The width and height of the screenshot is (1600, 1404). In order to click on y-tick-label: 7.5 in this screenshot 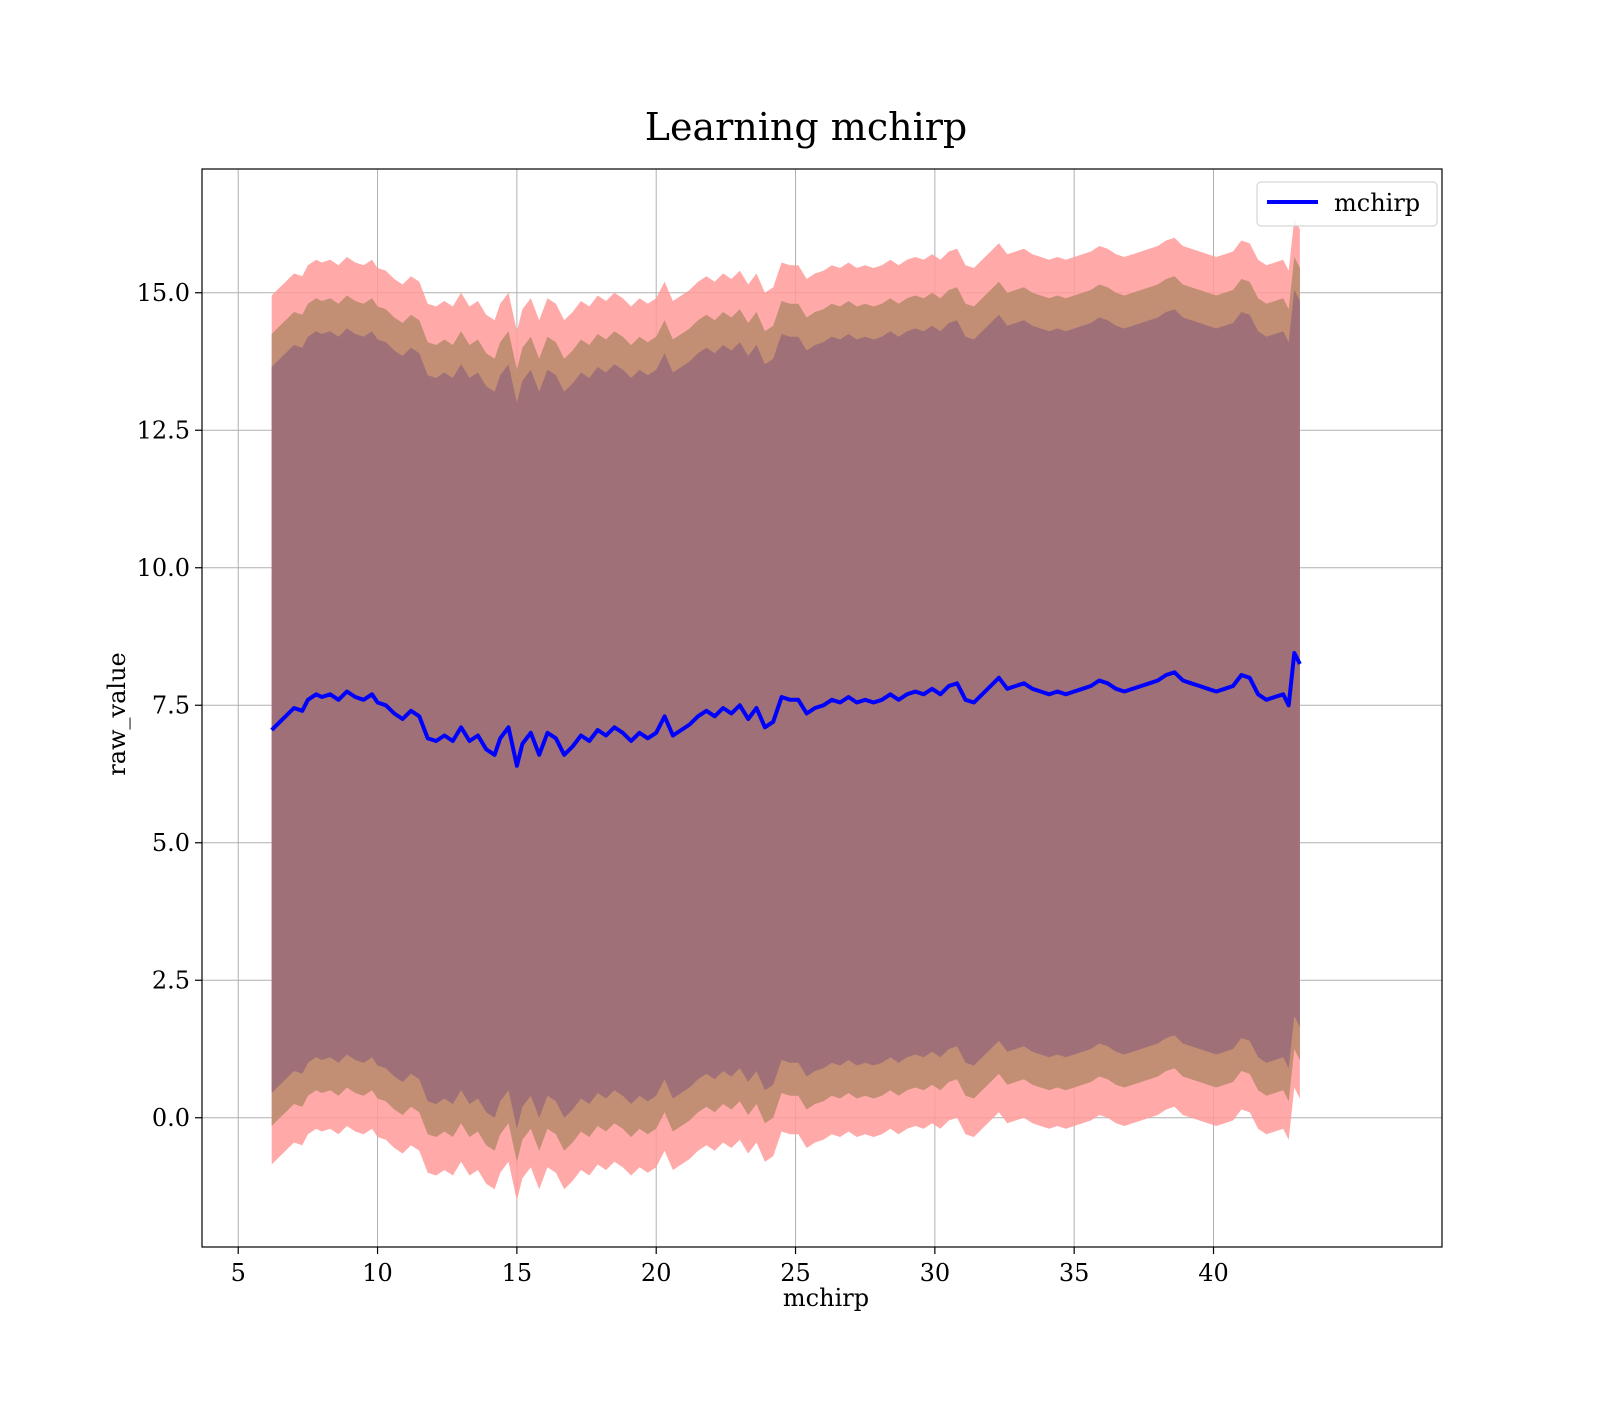, I will do `click(171, 705)`.